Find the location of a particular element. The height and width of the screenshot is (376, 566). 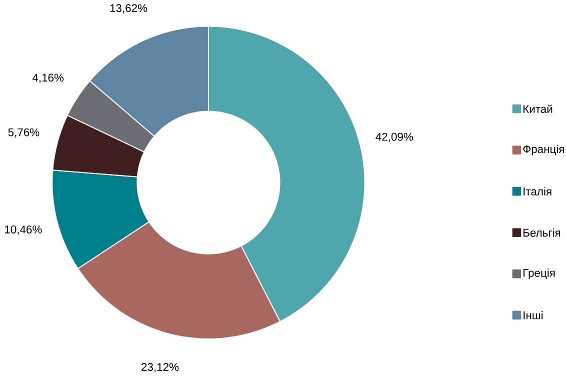

legend-label: Франція is located at coordinates (543, 150).